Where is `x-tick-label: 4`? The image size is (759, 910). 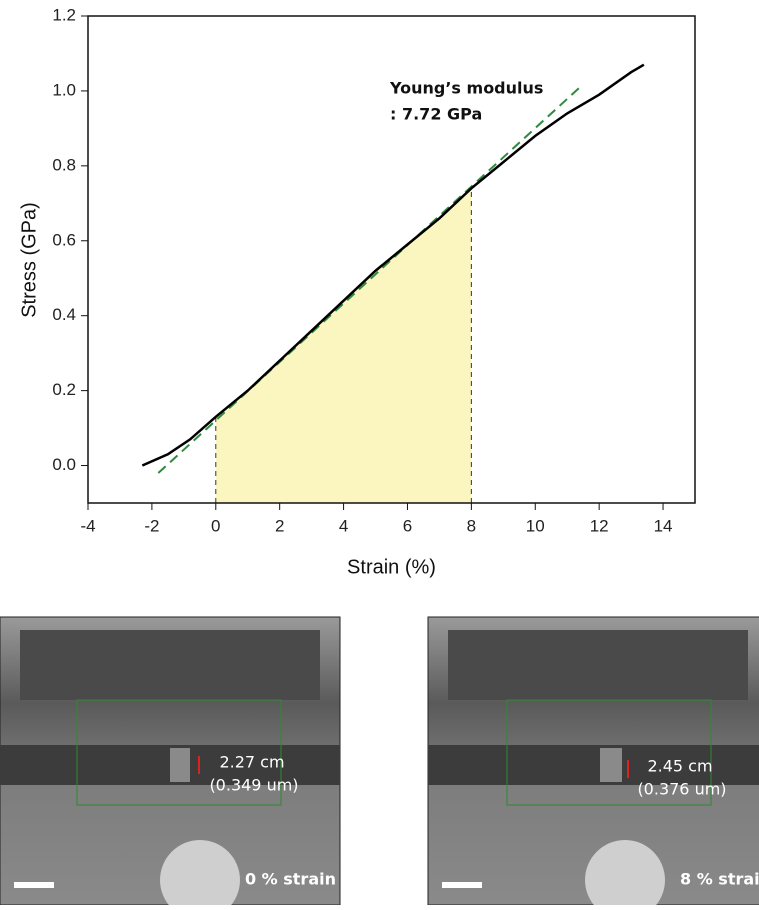 x-tick-label: 4 is located at coordinates (343, 525).